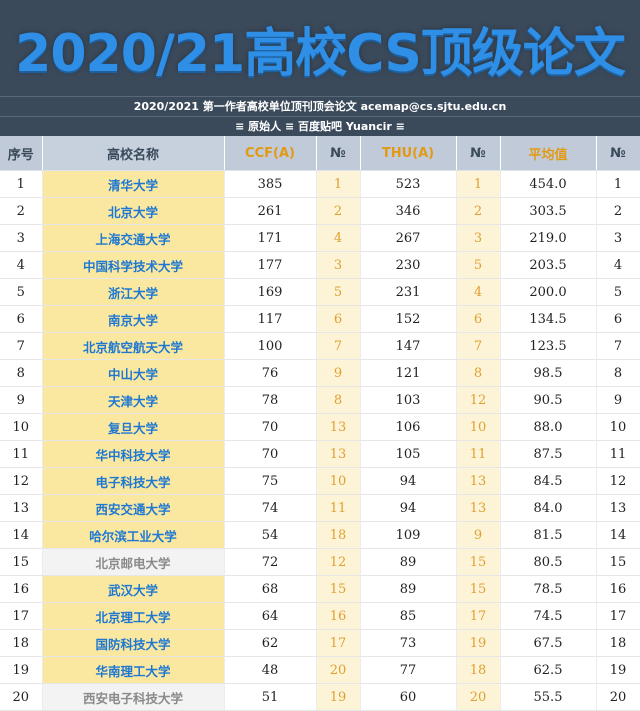 This screenshot has width=640, height=711. I want to click on cell-ccf-rank: 9, so click(338, 373).